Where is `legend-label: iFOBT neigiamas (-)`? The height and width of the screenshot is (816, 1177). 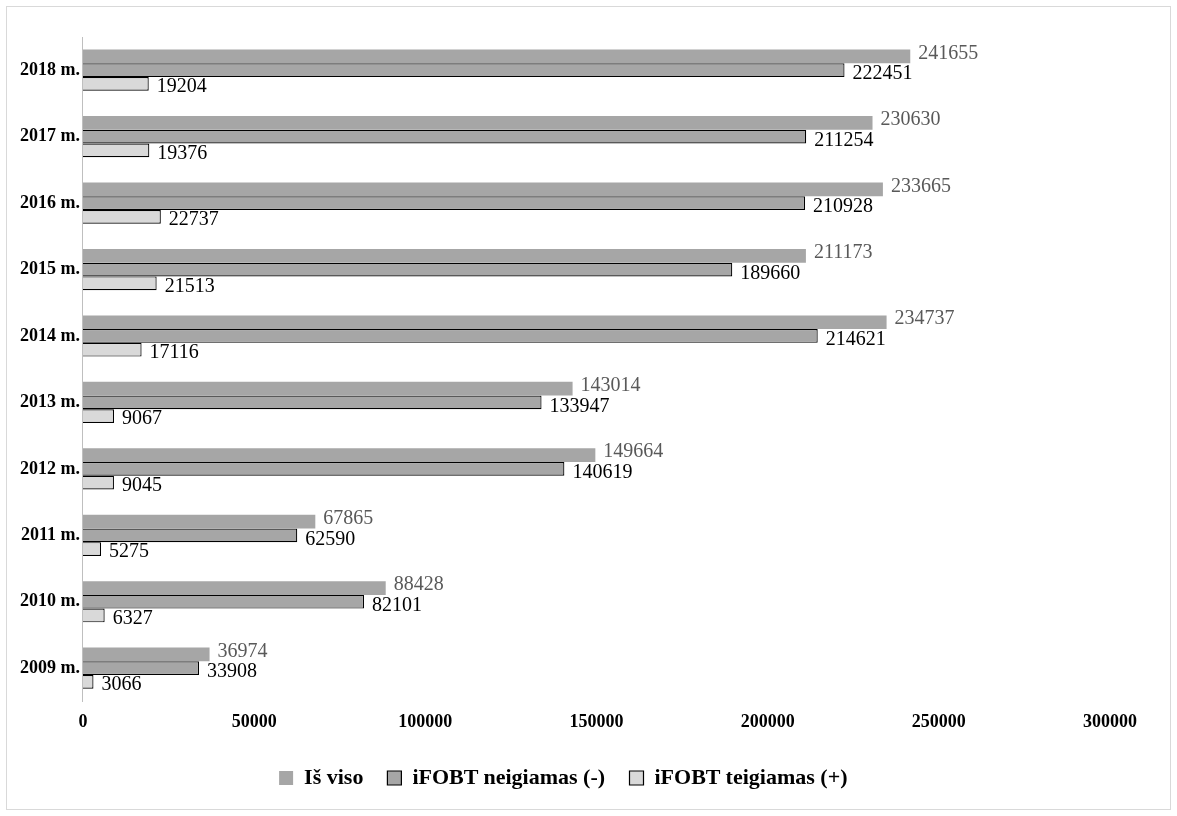
legend-label: iFOBT neigiamas (-) is located at coordinates (509, 776).